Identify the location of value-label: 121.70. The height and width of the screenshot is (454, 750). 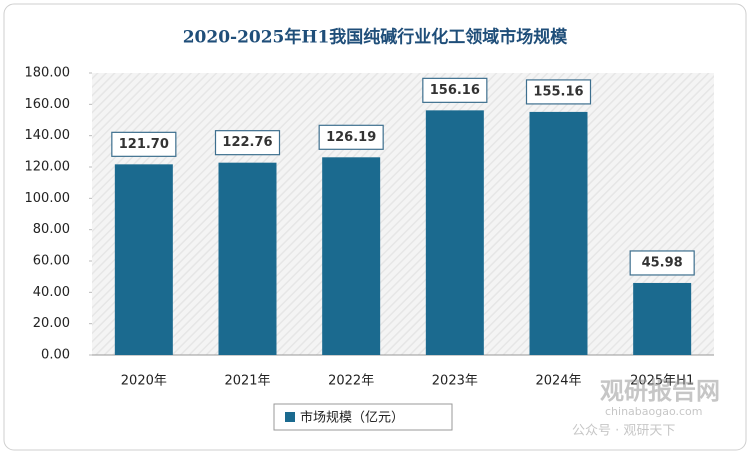
(144, 144).